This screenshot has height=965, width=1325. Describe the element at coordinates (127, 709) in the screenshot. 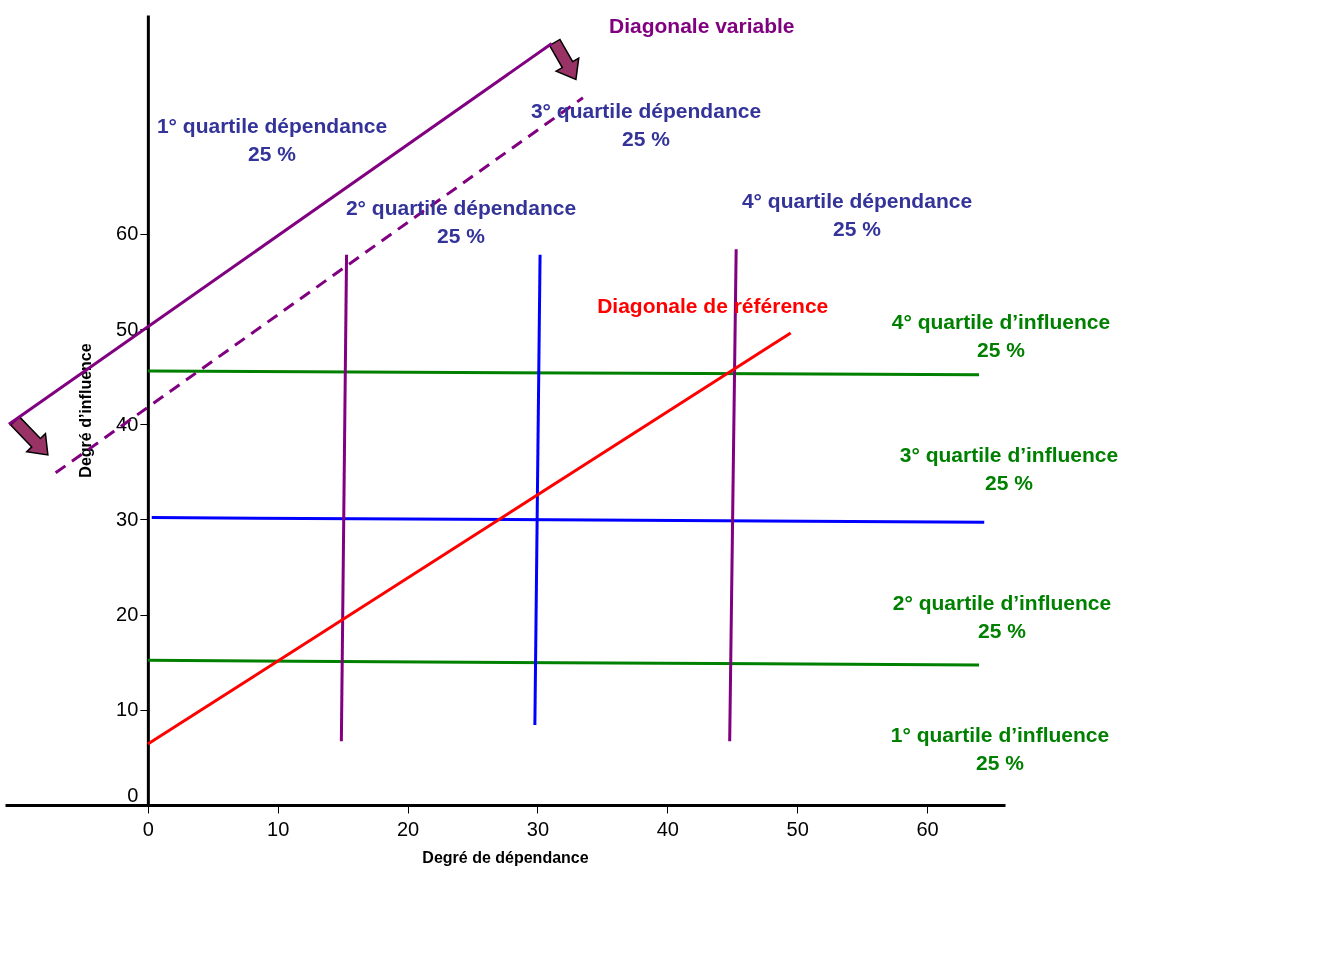

I see `y-tick-label: 10` at that location.